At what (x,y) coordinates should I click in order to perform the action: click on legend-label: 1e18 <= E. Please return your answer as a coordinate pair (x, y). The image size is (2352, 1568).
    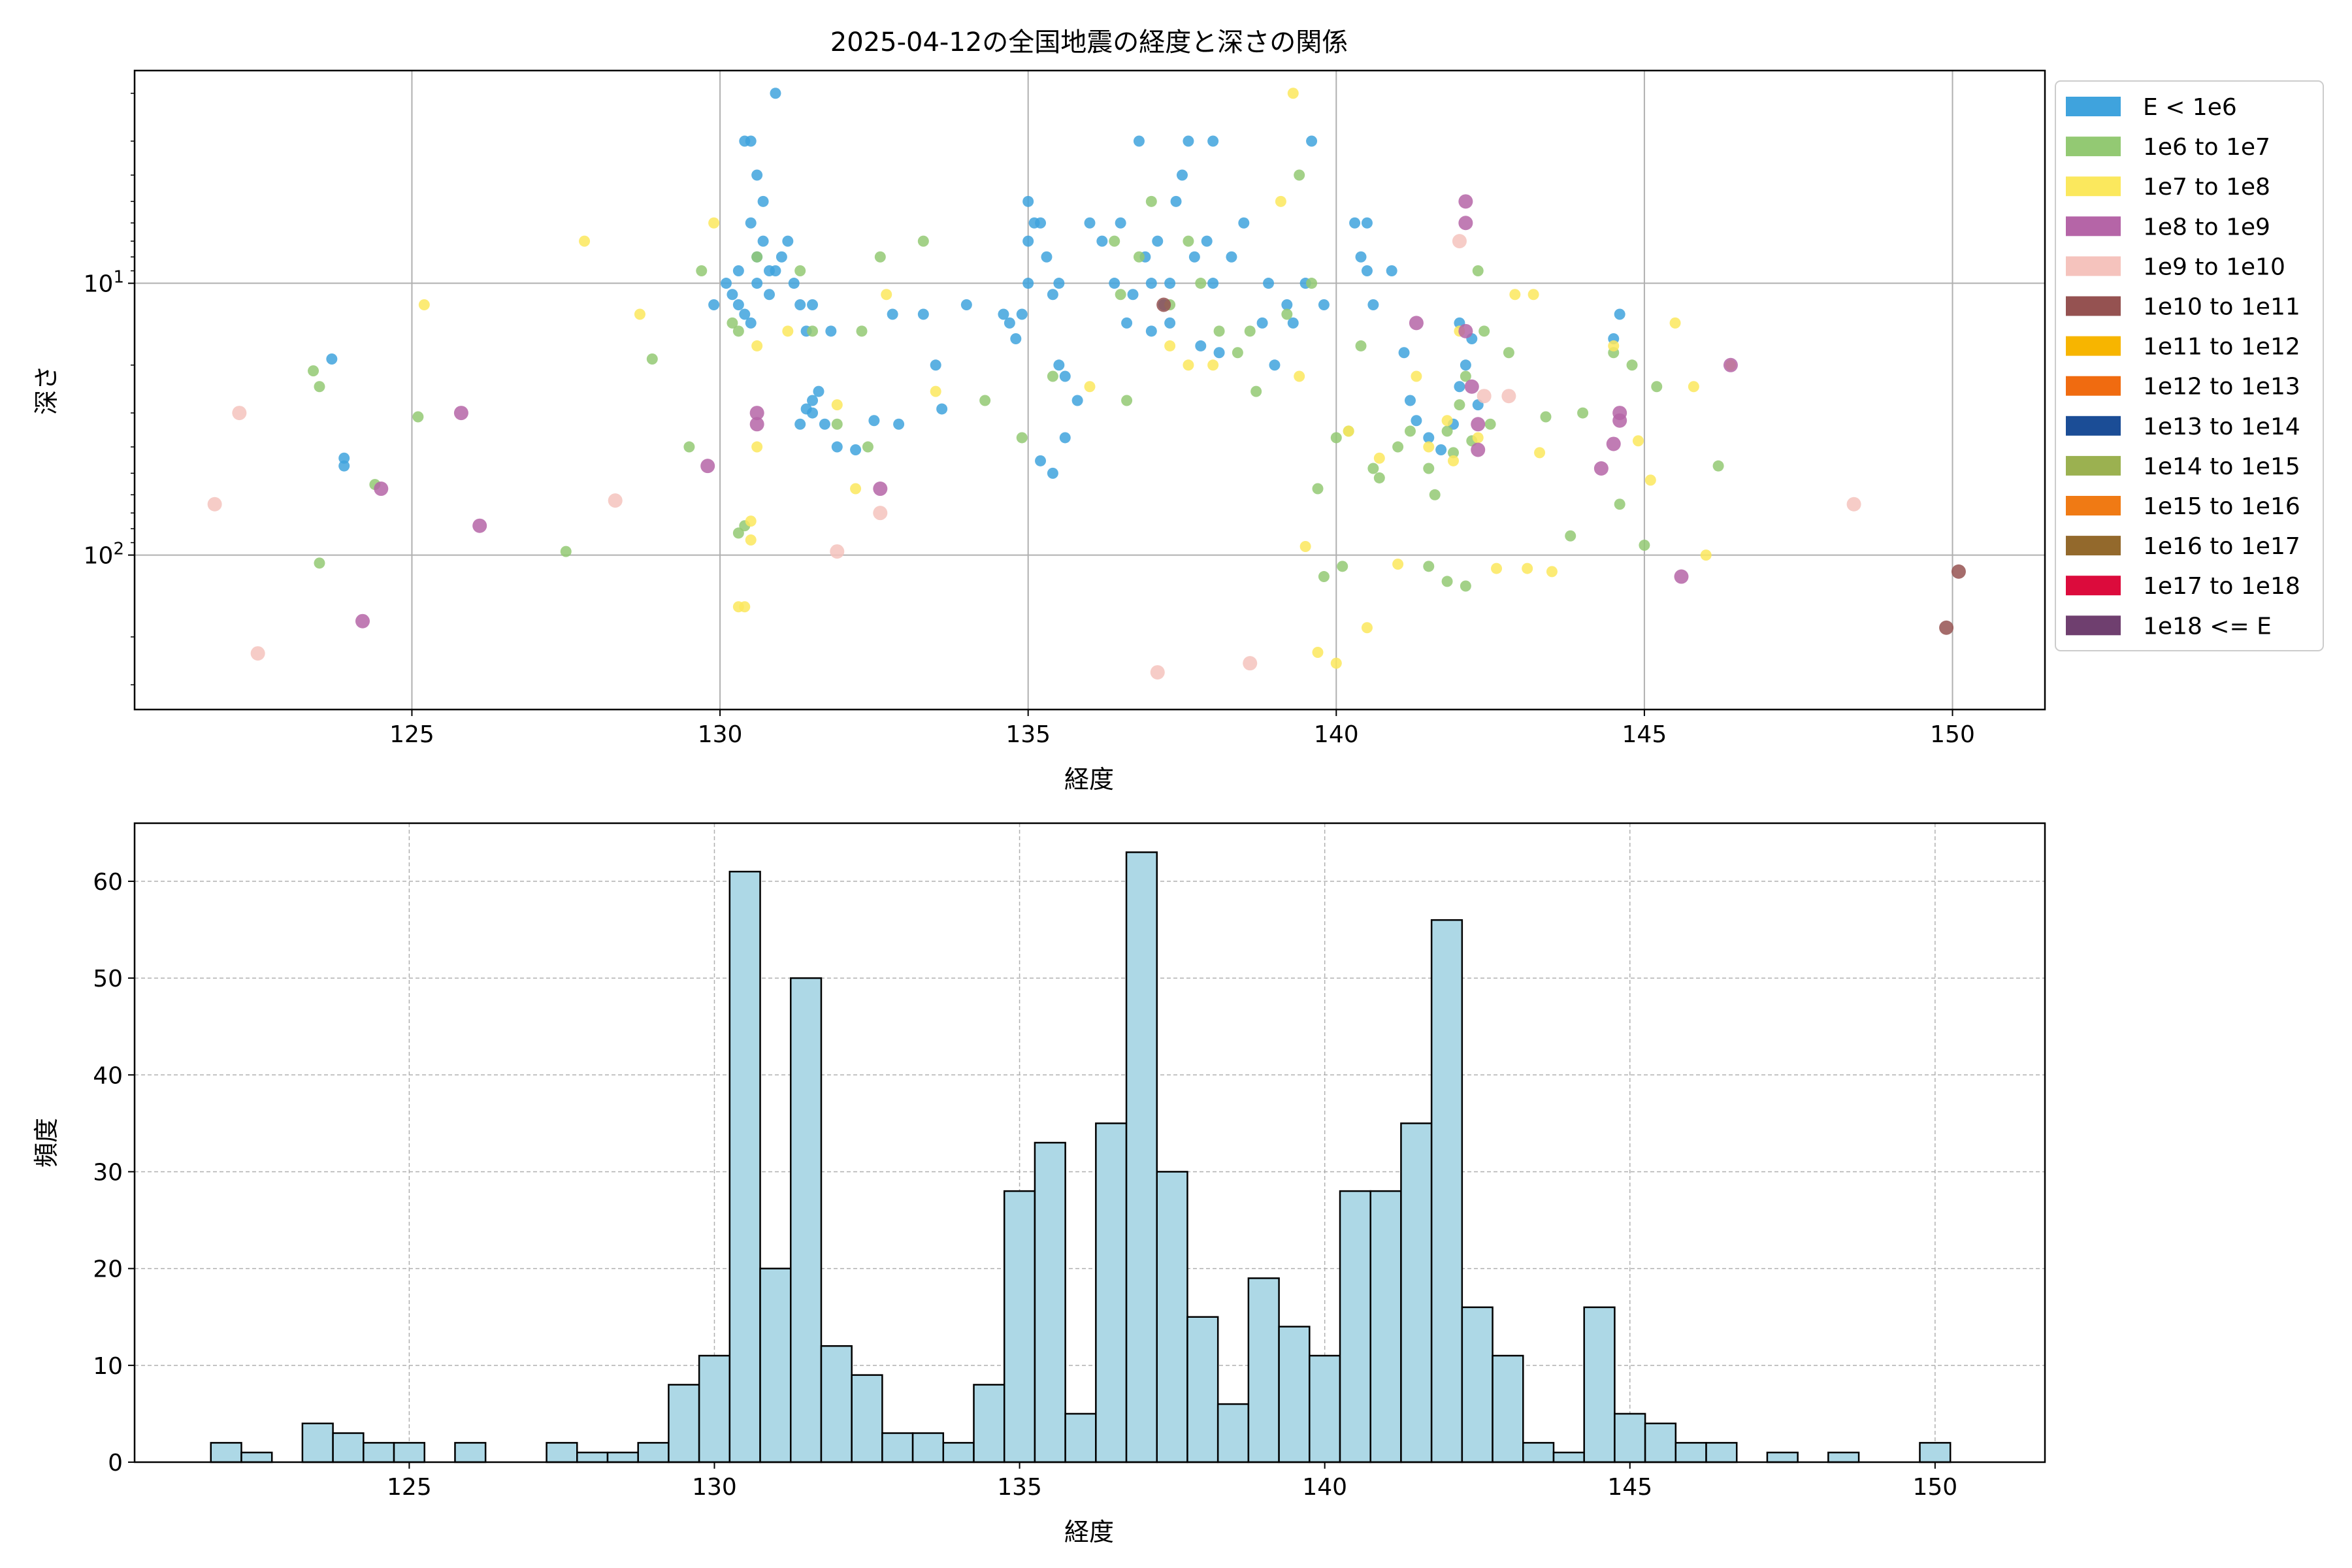
    Looking at the image, I should click on (2207, 626).